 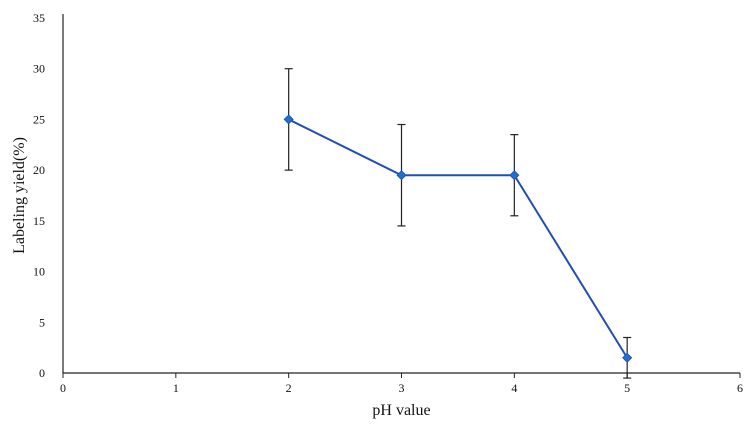 What do you see at coordinates (176, 388) in the screenshot?
I see `x-tick-label: 1` at bounding box center [176, 388].